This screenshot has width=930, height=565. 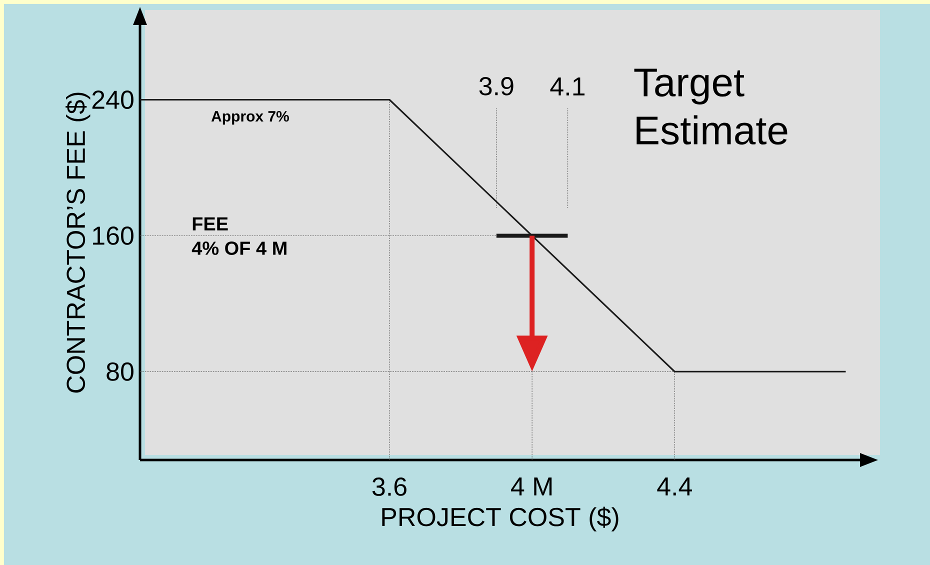 I want to click on annotation: Approx 7%, so click(x=250, y=118).